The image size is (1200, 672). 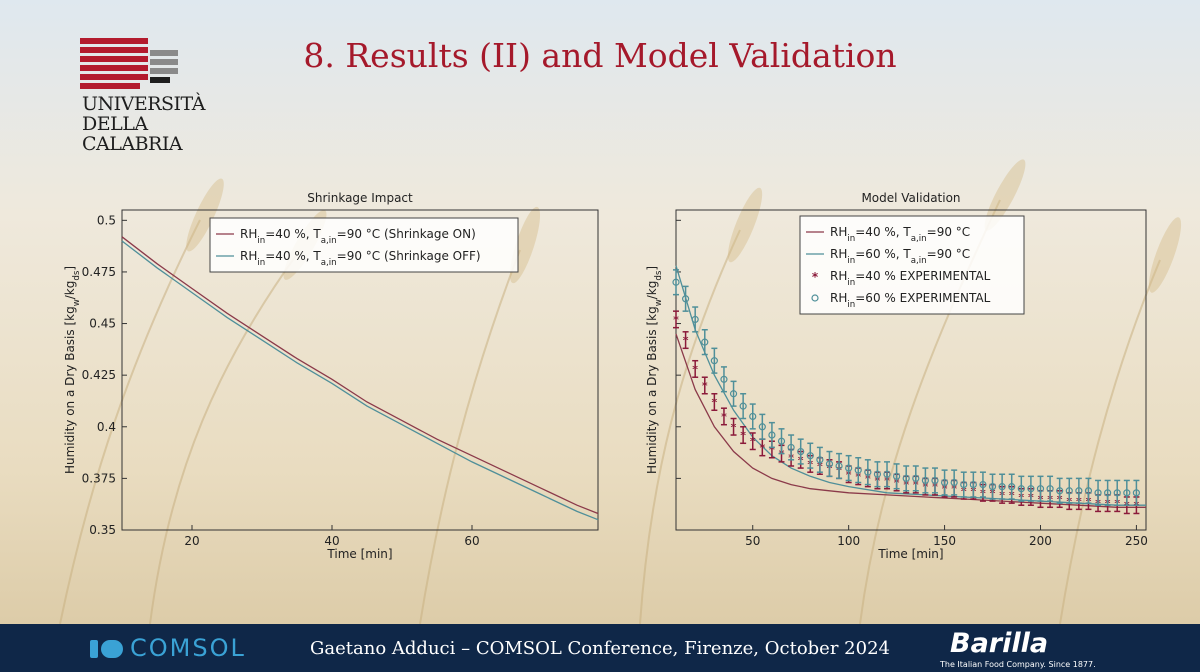 I want to click on x-tick-label: 150, so click(x=944, y=541).